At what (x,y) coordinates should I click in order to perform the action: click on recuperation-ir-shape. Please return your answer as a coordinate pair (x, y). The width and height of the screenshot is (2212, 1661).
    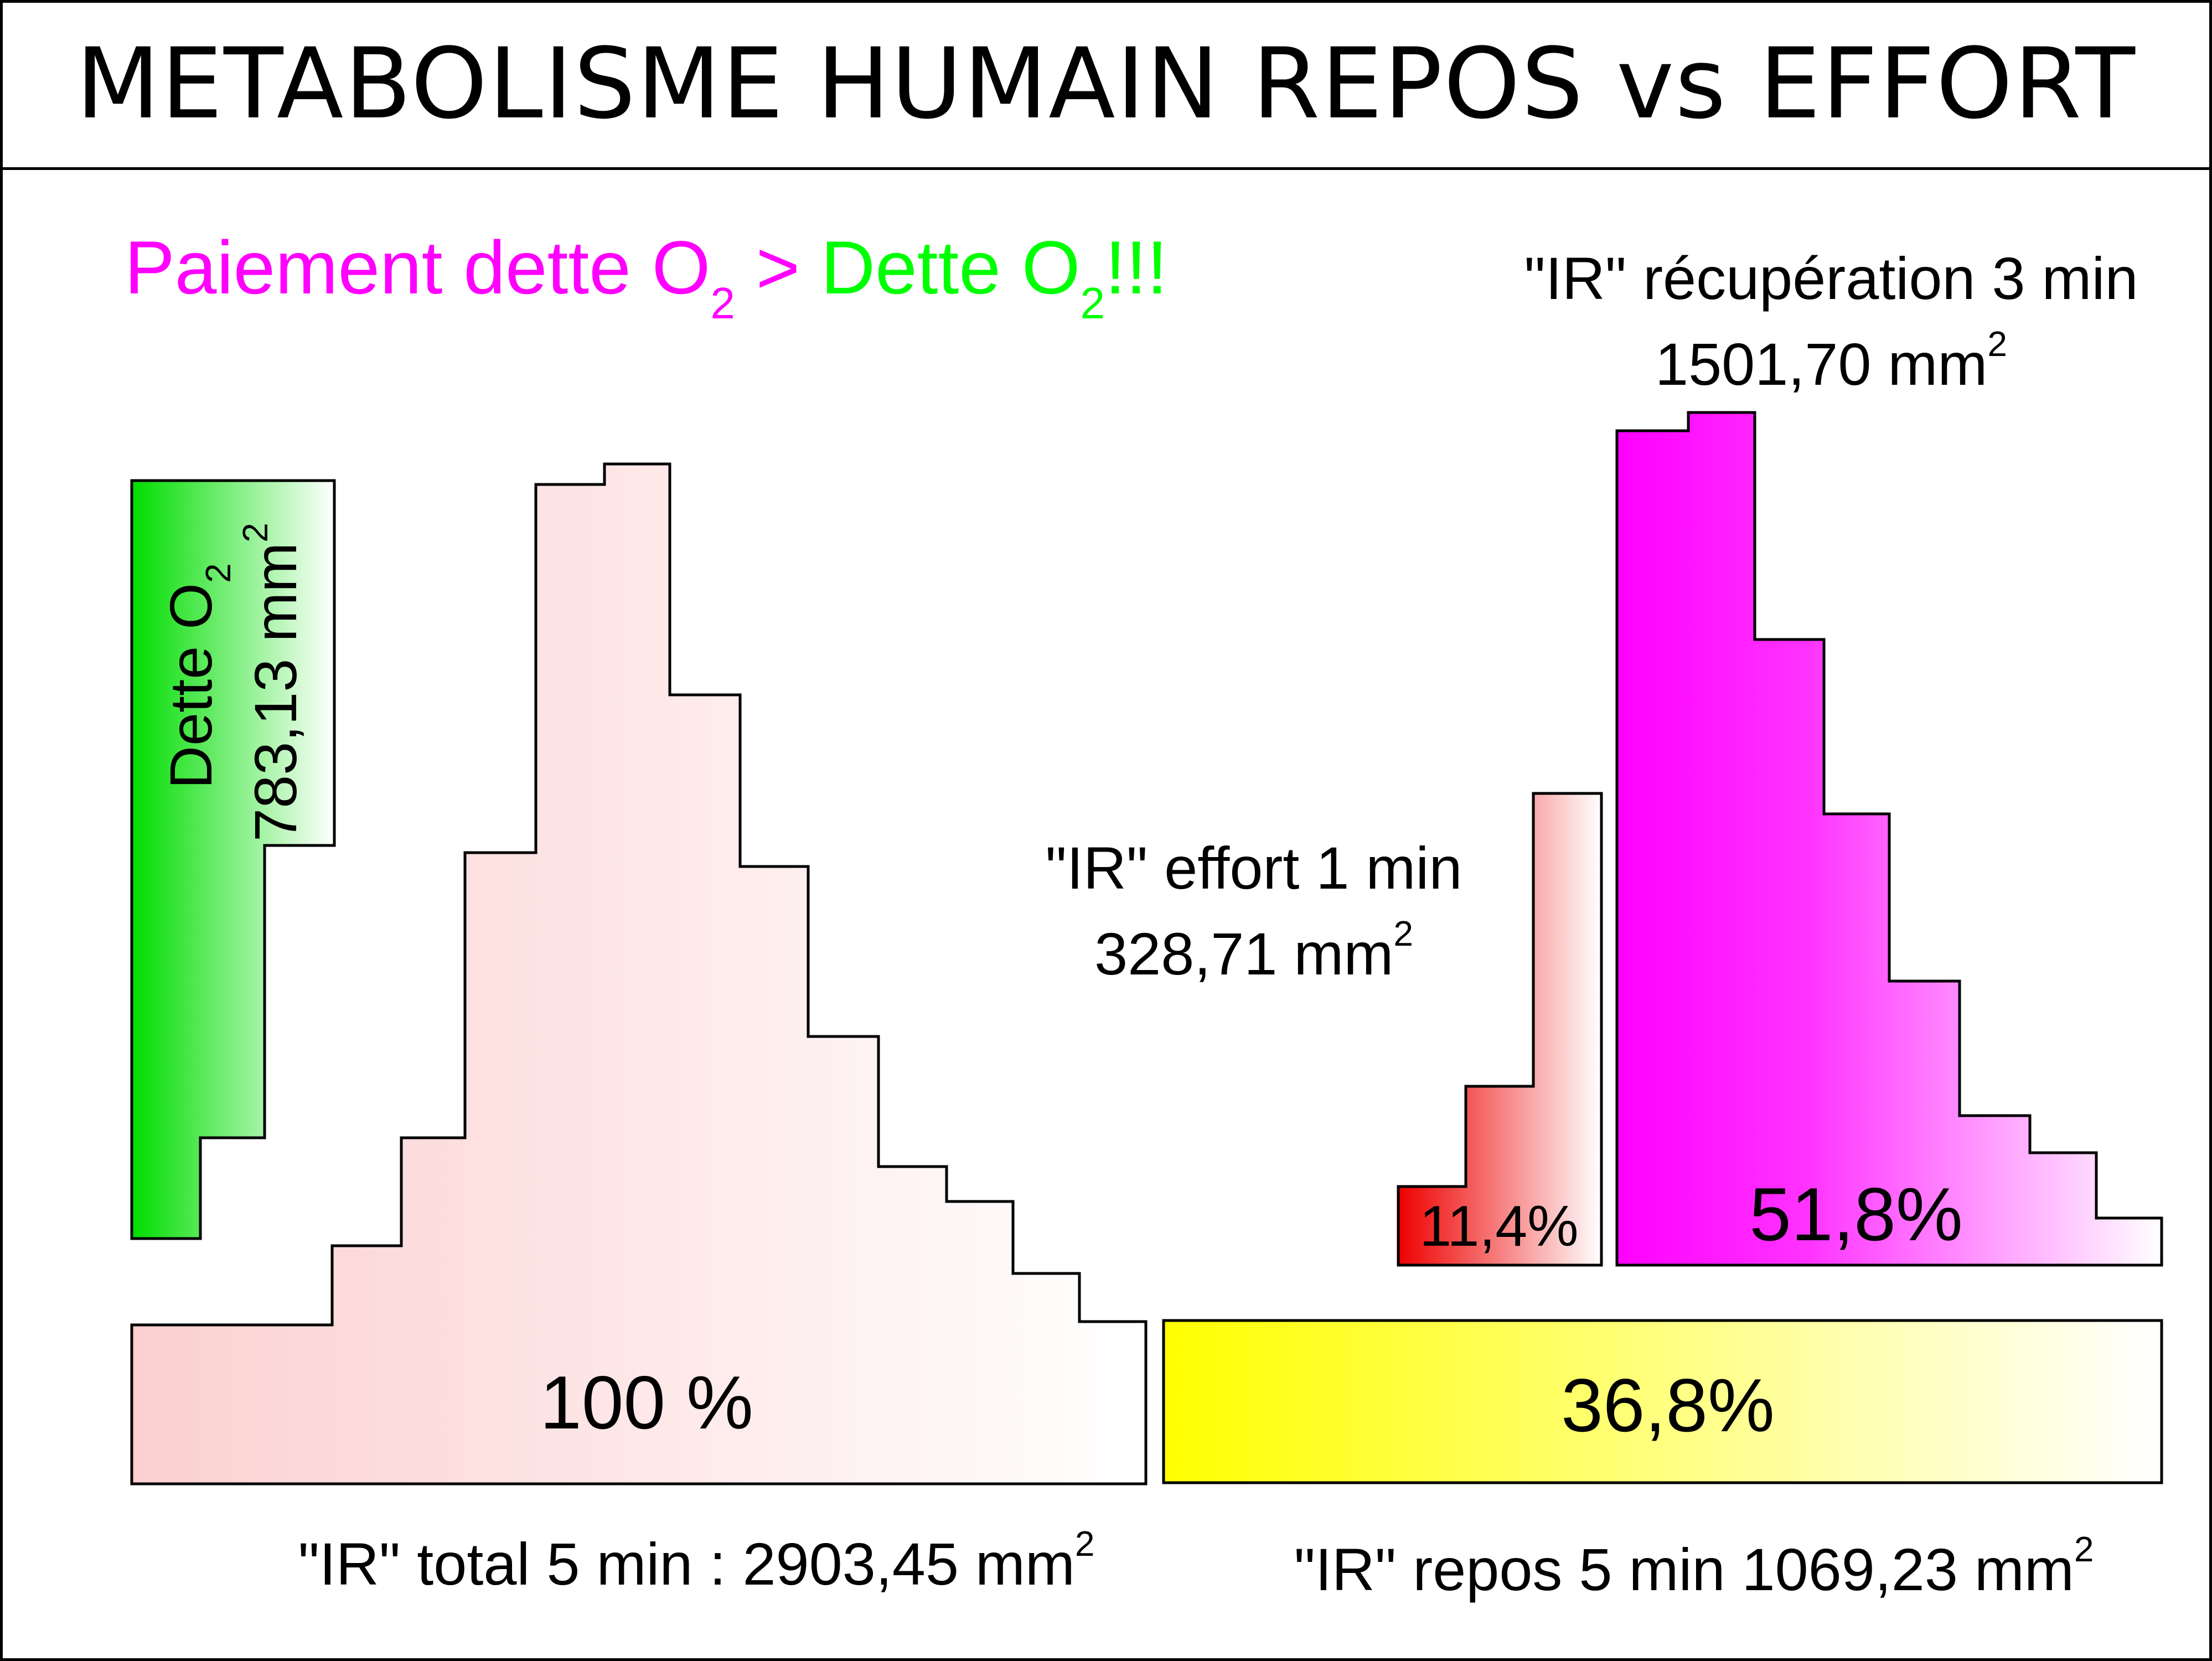
    Looking at the image, I should click on (1889, 839).